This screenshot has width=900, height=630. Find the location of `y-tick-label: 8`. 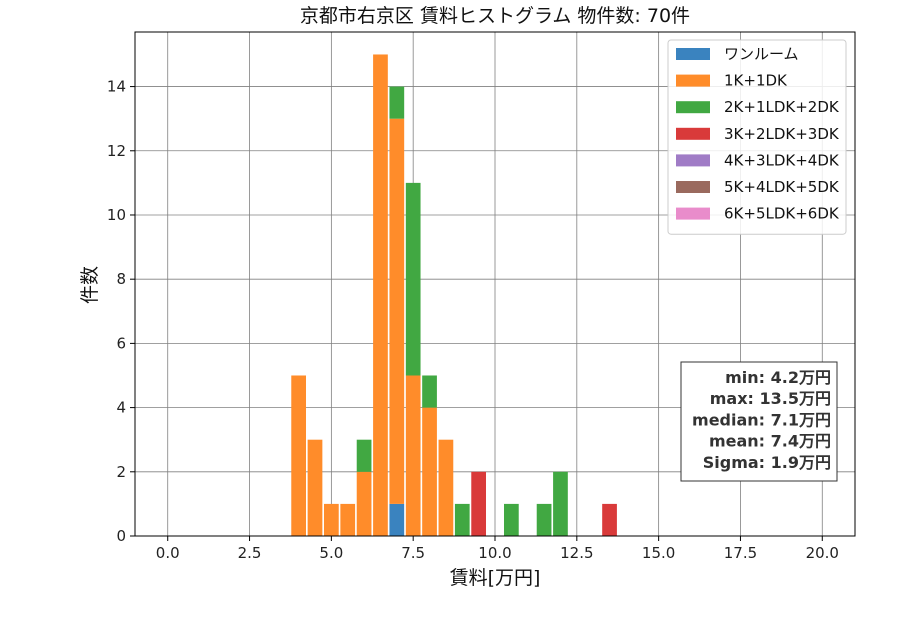

y-tick-label: 8 is located at coordinates (121, 279).